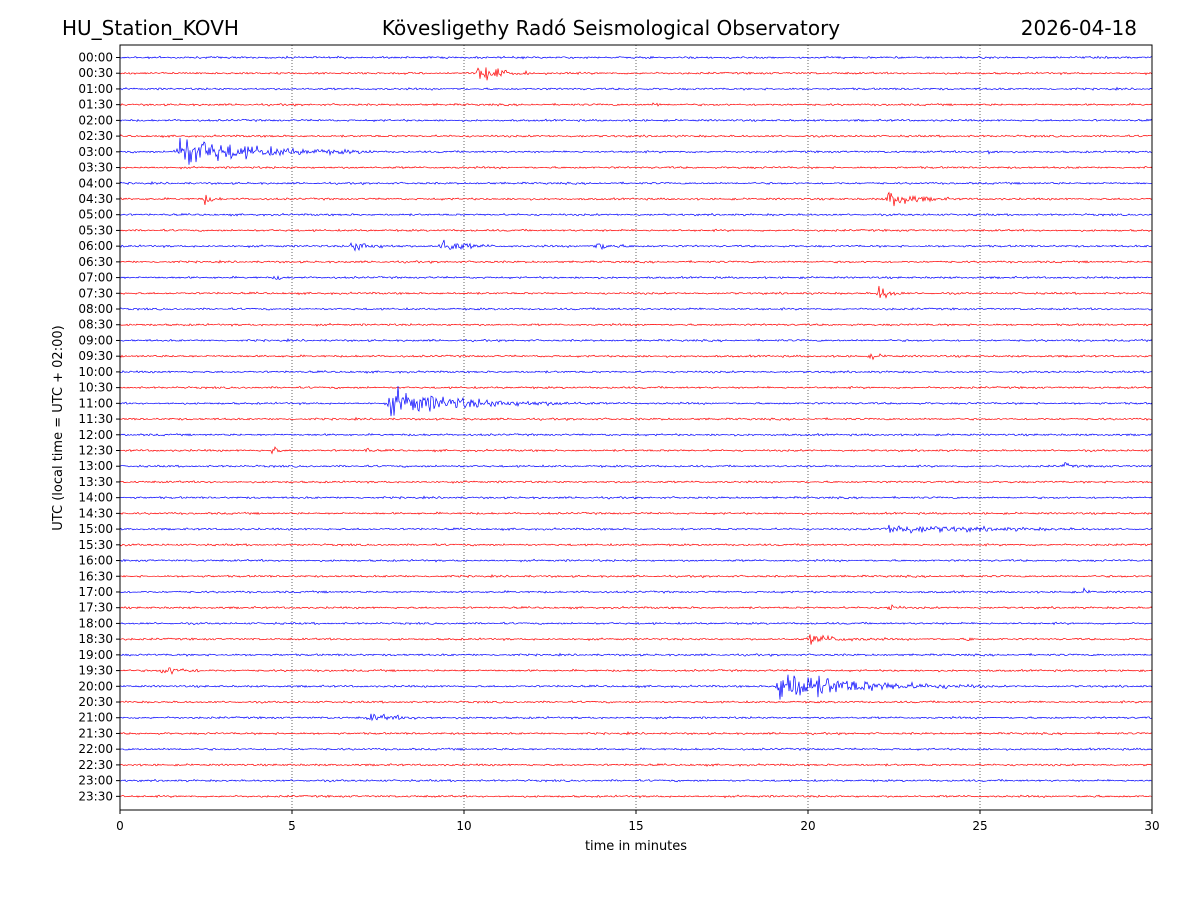 The width and height of the screenshot is (1200, 900). I want to click on y-tick-label: 03:00, so click(95, 152).